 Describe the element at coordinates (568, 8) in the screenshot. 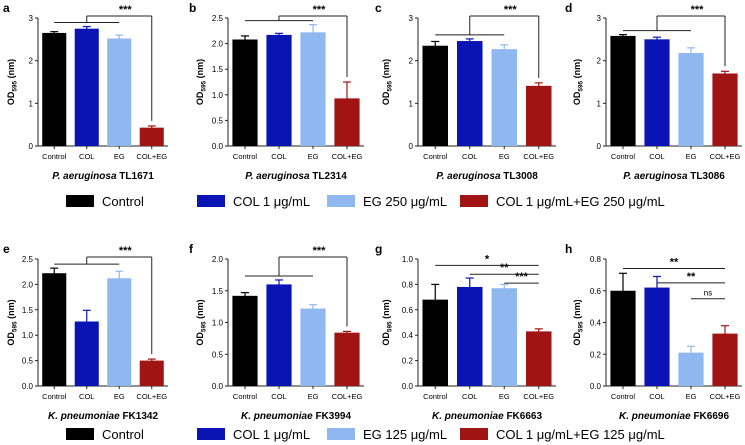

I see `panel-letter: d` at that location.